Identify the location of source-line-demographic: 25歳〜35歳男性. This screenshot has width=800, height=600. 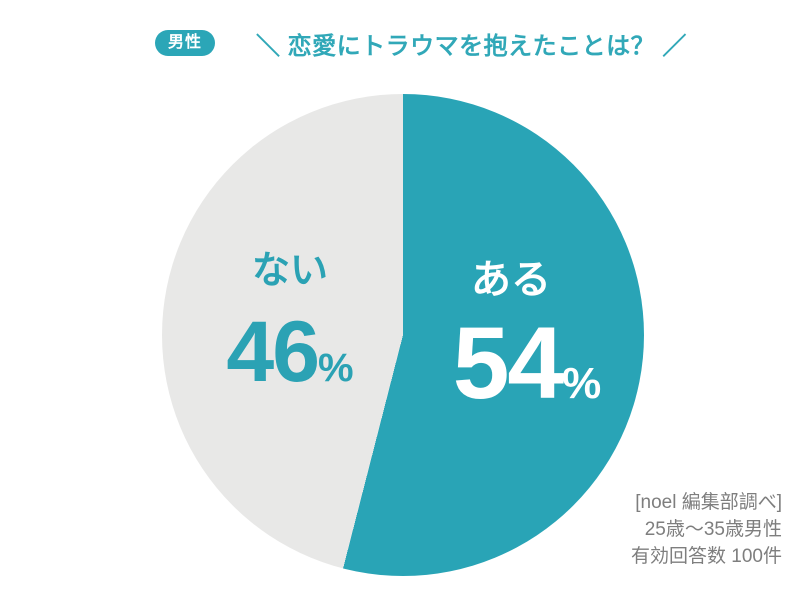
(713, 529).